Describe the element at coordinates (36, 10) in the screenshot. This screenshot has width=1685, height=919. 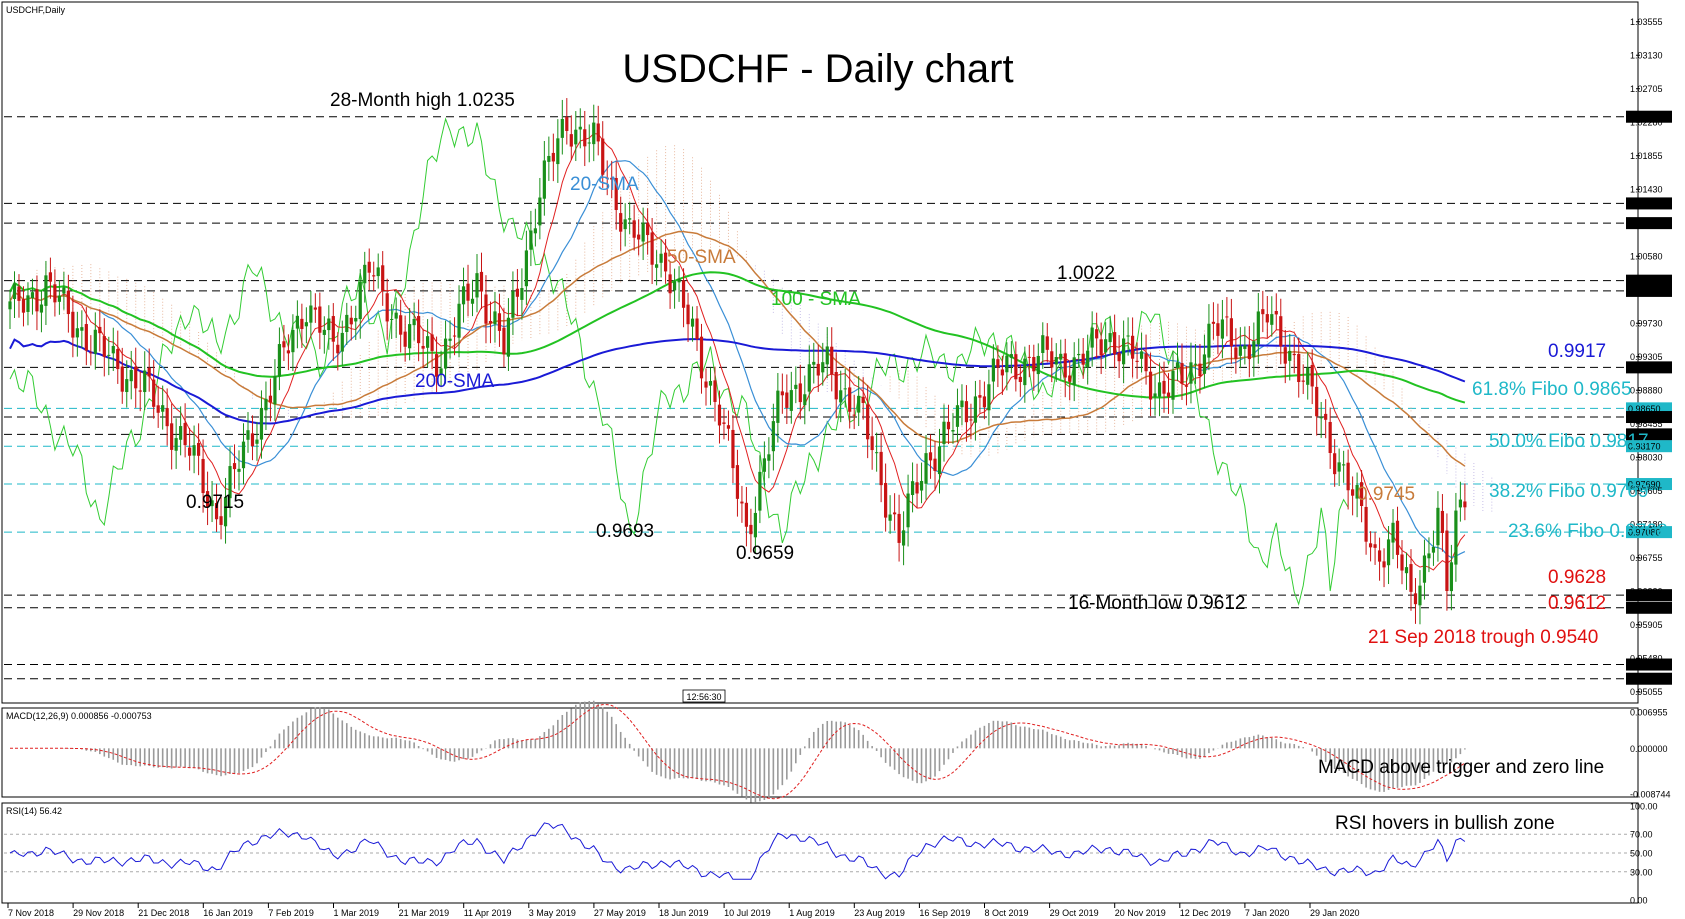
I see `symbol-label: USDCHF,Daily` at that location.